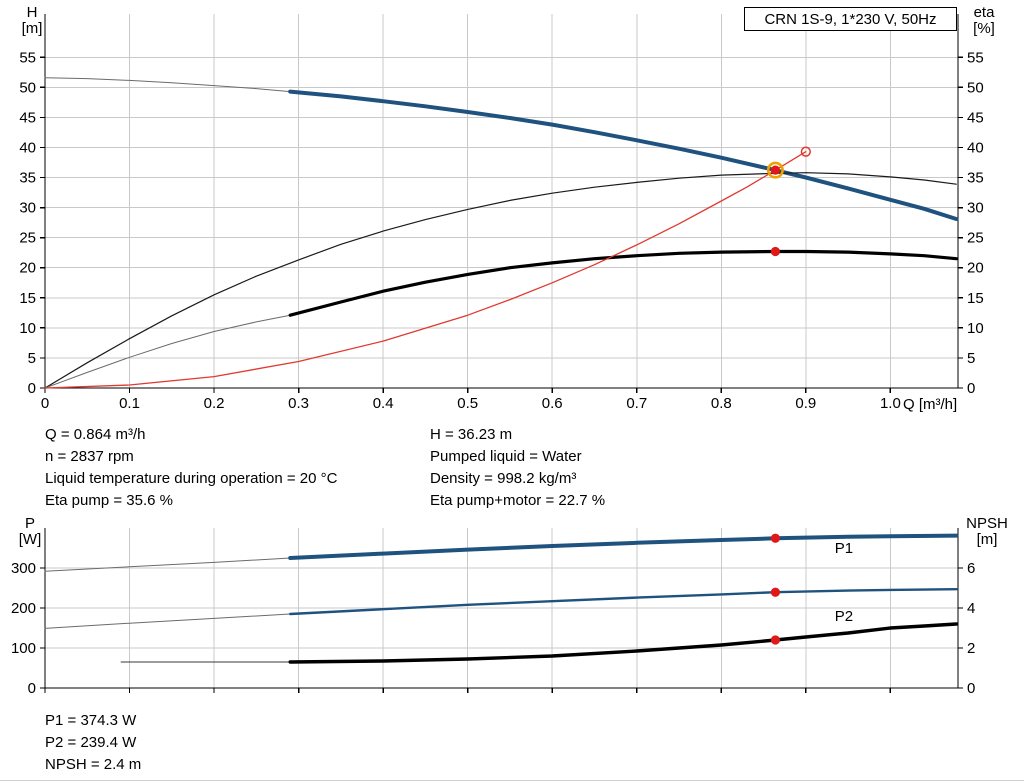  What do you see at coordinates (32, 12) in the screenshot?
I see `h-axis-title-symbol: H` at bounding box center [32, 12].